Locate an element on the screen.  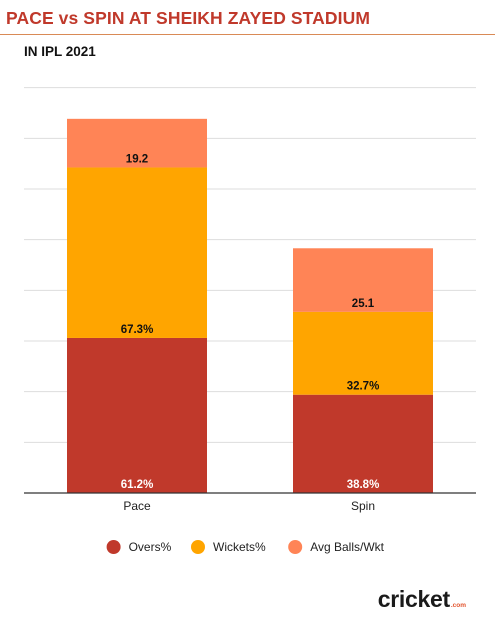
data-label: 67.3% is located at coordinates (137, 330).